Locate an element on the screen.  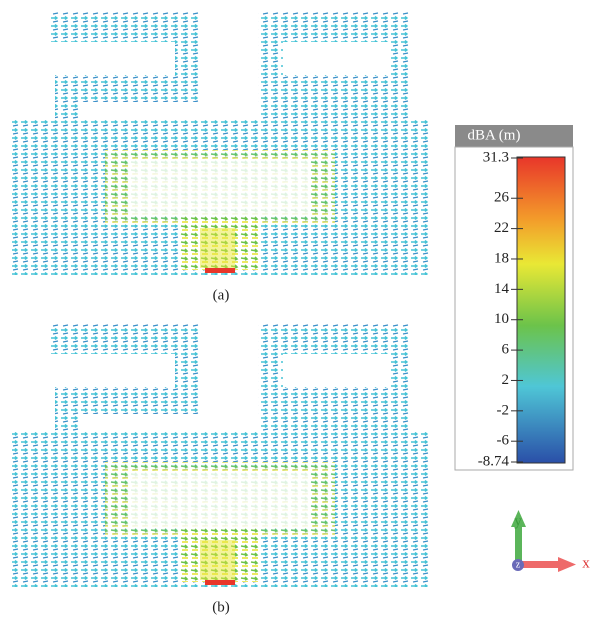
z-label: z is located at coordinates (518, 564).